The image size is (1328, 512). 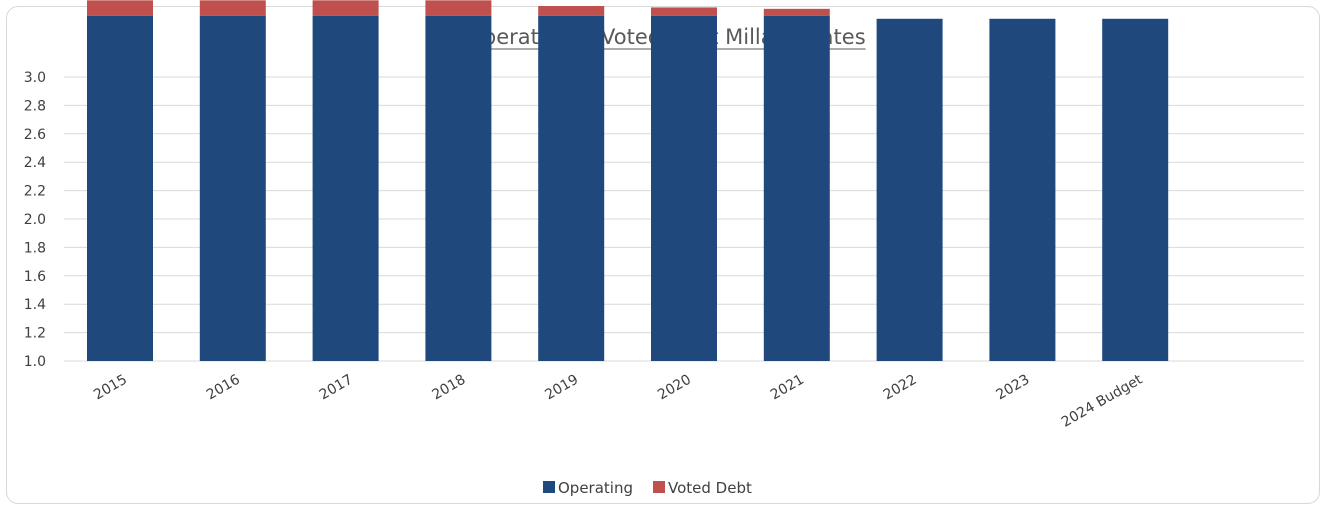 What do you see at coordinates (223, 388) in the screenshot?
I see `x-tick-label: 2016` at bounding box center [223, 388].